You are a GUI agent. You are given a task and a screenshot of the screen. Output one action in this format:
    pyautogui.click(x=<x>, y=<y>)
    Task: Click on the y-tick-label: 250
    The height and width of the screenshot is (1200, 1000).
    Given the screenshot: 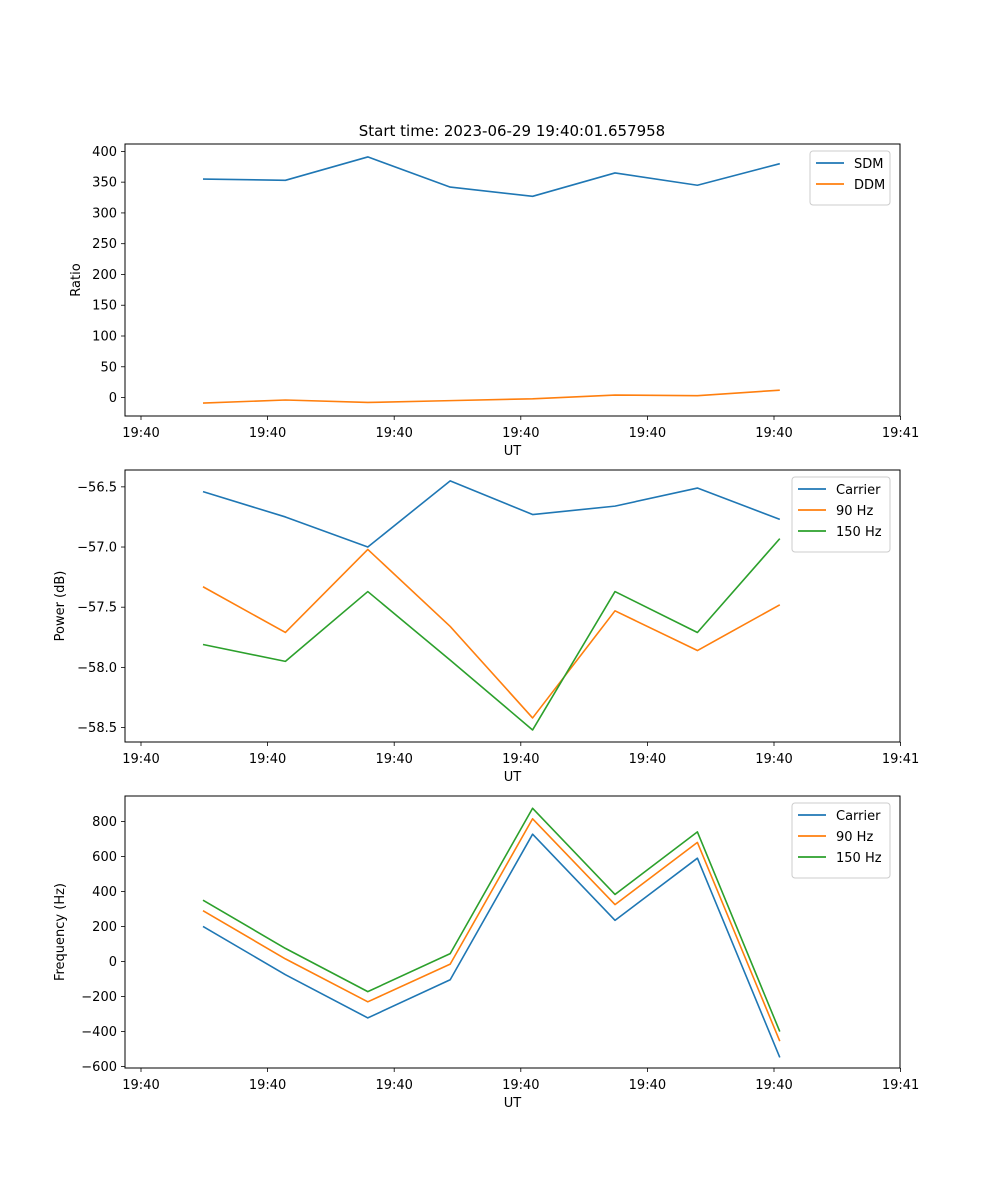 What is the action you would take?
    pyautogui.click(x=104, y=244)
    